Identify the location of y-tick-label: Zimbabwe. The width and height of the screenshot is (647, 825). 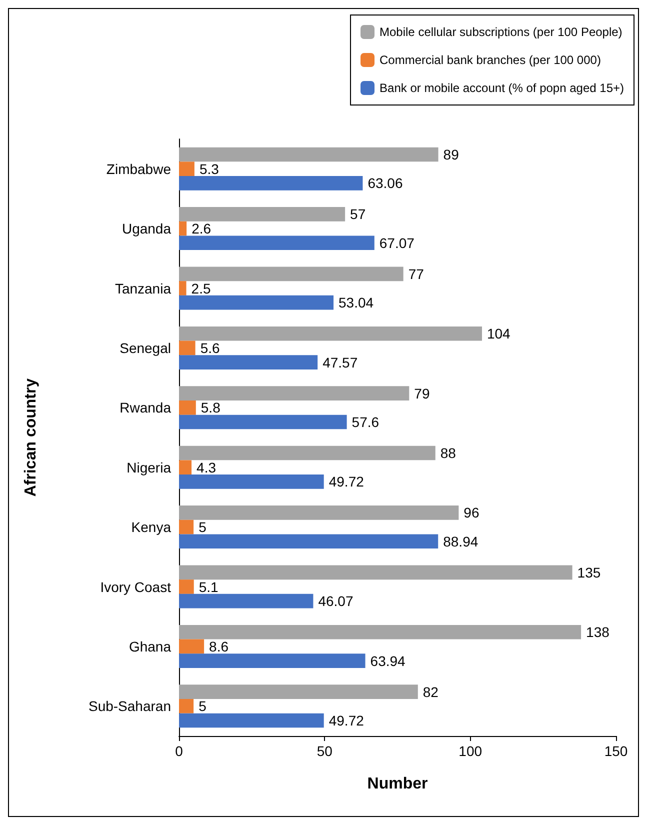
(139, 168).